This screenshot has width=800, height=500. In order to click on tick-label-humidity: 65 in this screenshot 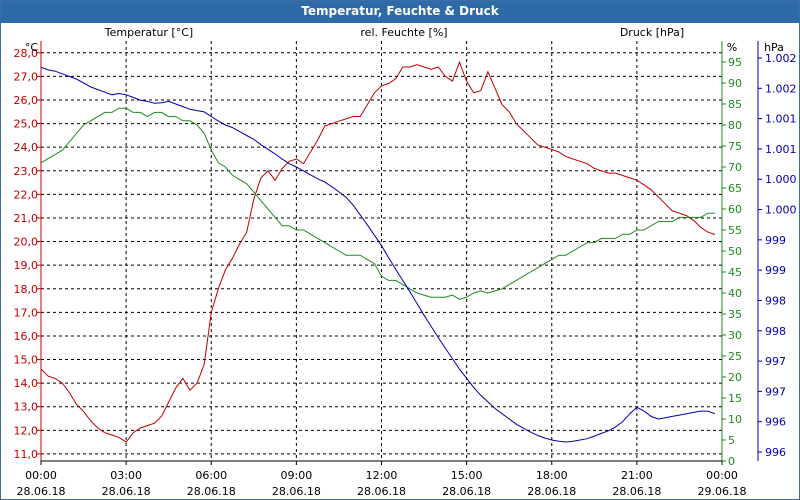, I will do `click(735, 188)`.